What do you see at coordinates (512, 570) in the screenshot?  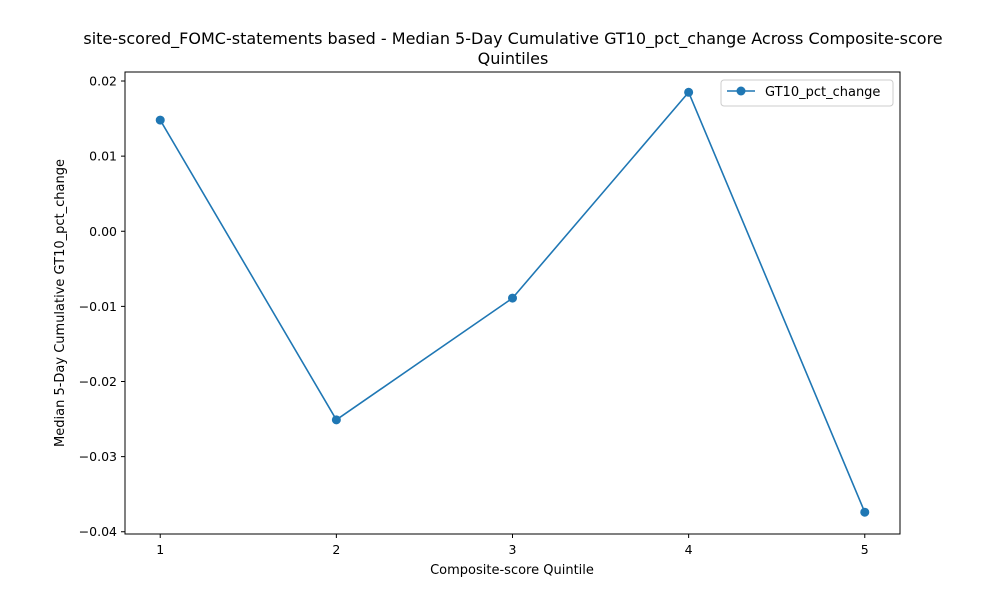 I see `x-axis-label: Composite-score Quintile` at bounding box center [512, 570].